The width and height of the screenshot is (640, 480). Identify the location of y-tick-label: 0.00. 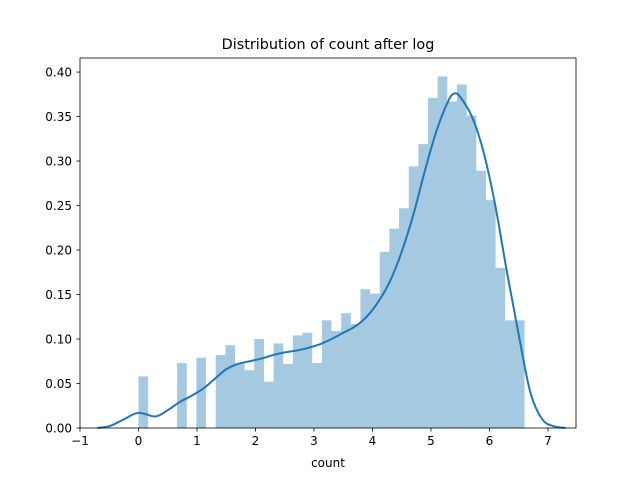
(58, 429).